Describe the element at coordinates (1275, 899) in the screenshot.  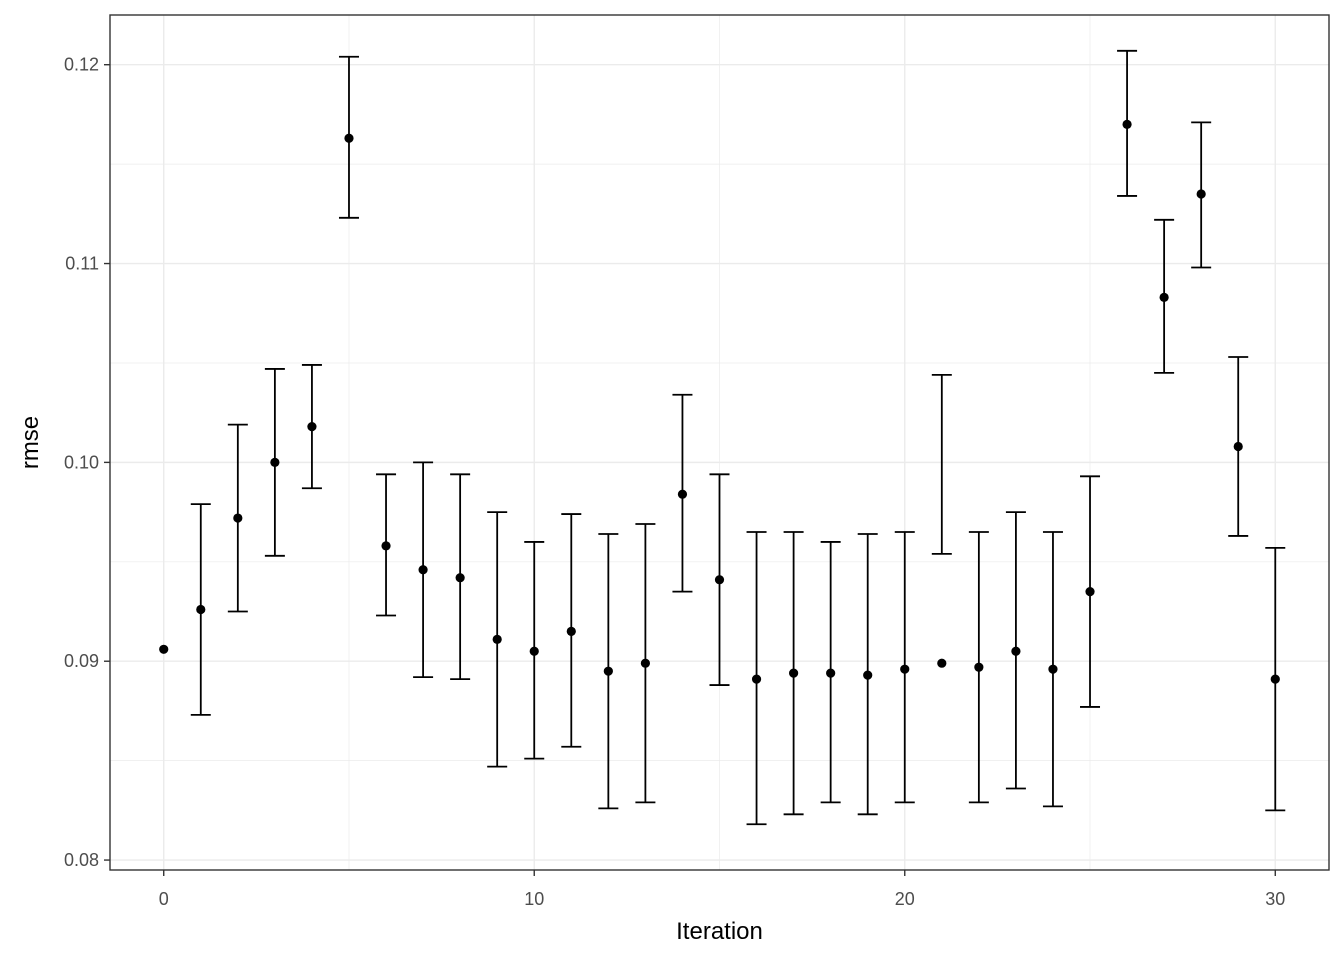
I see `x-tick-label: 30` at that location.